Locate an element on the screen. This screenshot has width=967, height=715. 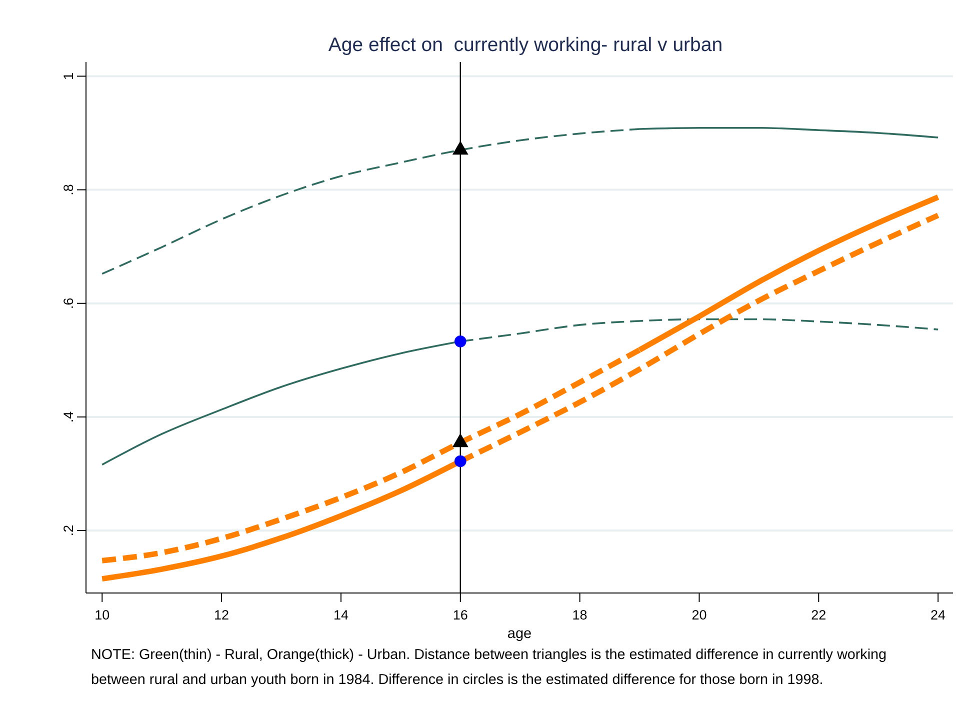
x-tick-label: 20 is located at coordinates (699, 615).